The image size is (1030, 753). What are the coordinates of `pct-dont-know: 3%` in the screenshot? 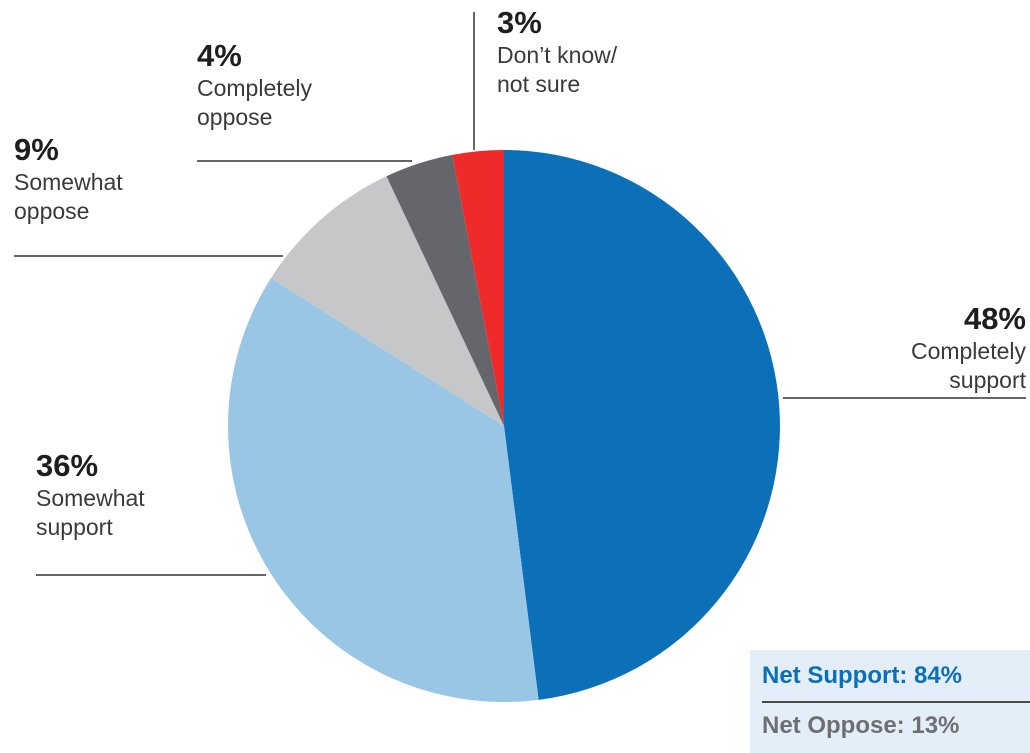 It's located at (519, 22).